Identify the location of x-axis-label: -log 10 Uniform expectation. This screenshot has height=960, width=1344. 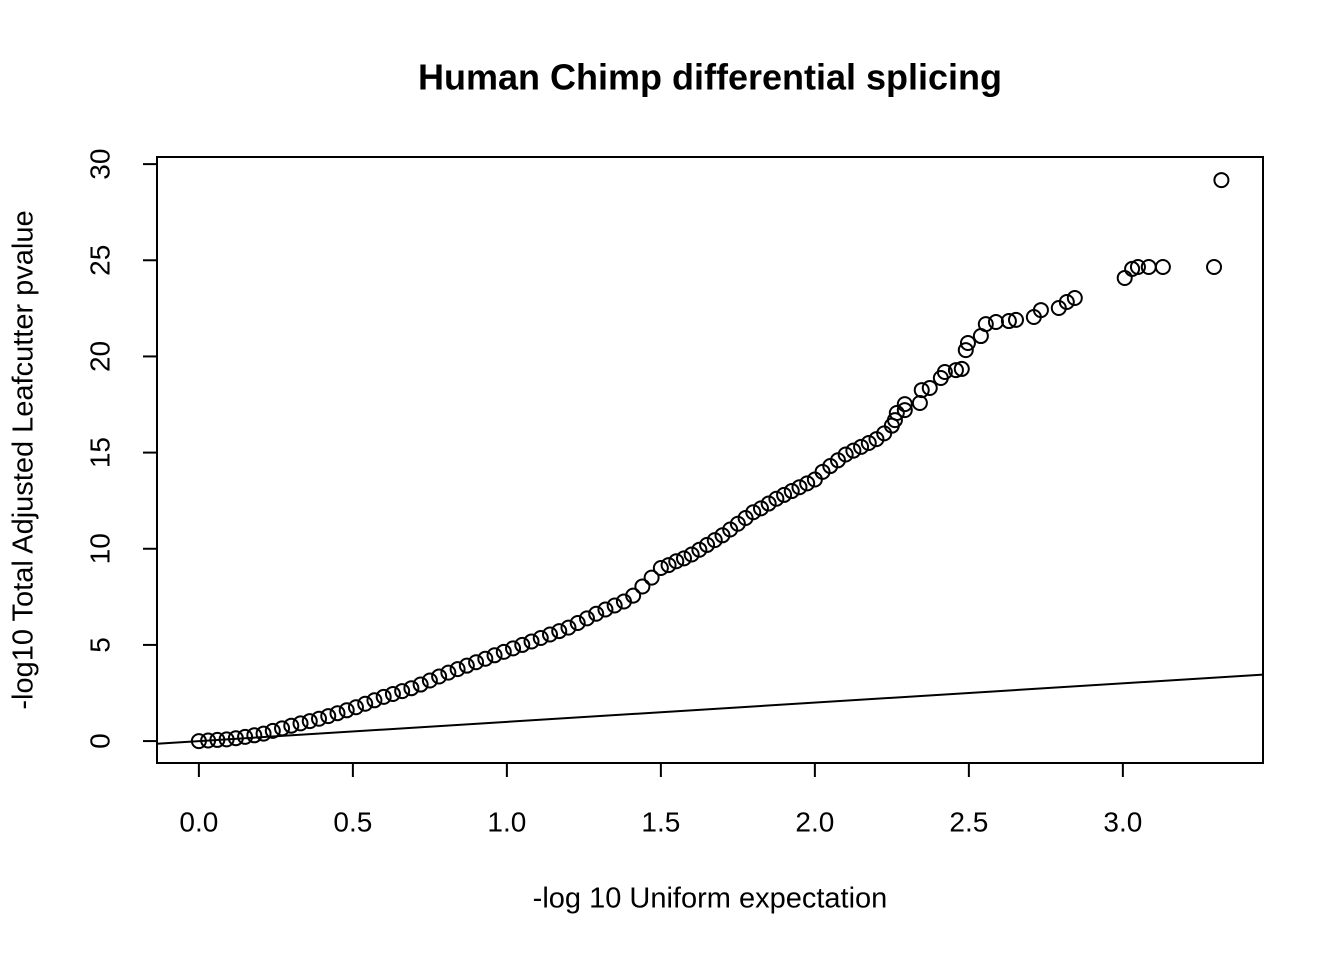
(710, 899).